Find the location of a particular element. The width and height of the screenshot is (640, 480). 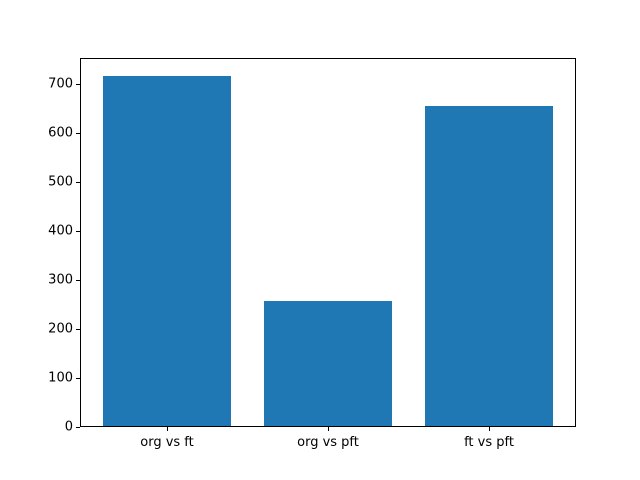

y-tick-label: 600 is located at coordinates (60, 133).